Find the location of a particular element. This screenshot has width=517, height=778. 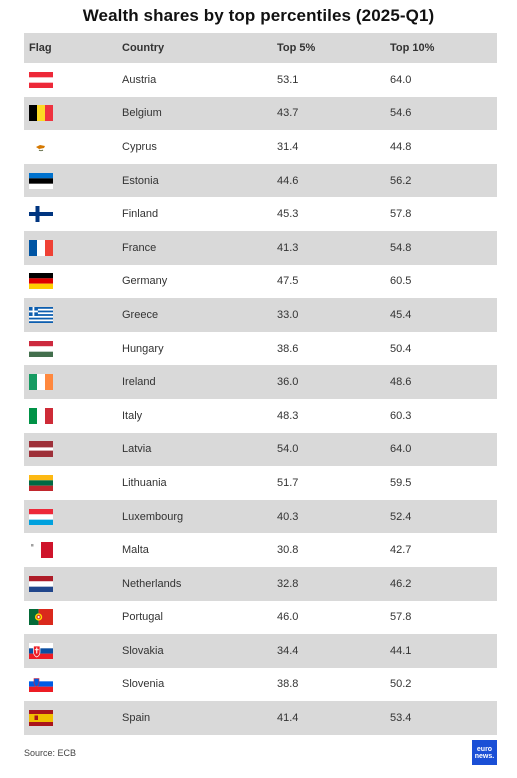

top5-cell: 33.0 is located at coordinates (288, 314).